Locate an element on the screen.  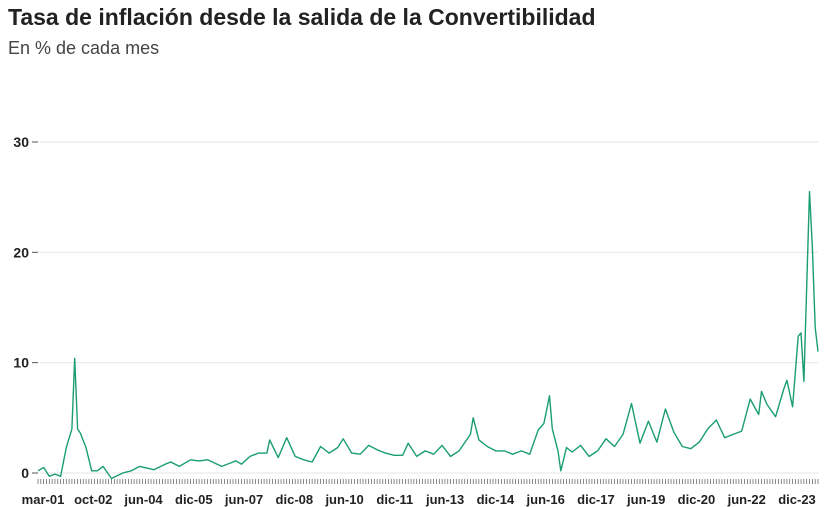
x-tick-label: mar-01 is located at coordinates (43, 499).